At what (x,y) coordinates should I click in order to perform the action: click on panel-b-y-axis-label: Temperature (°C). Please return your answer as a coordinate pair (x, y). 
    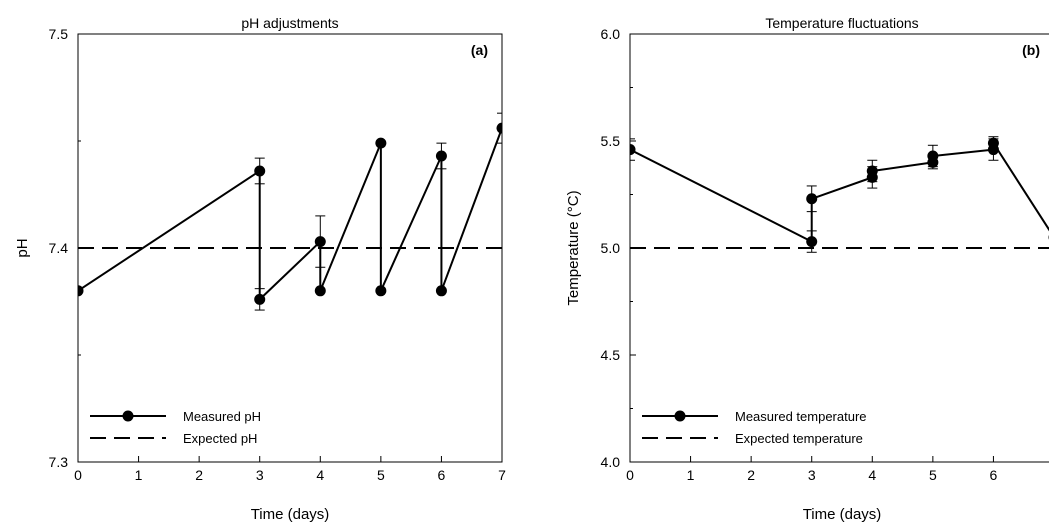
    Looking at the image, I should click on (573, 247).